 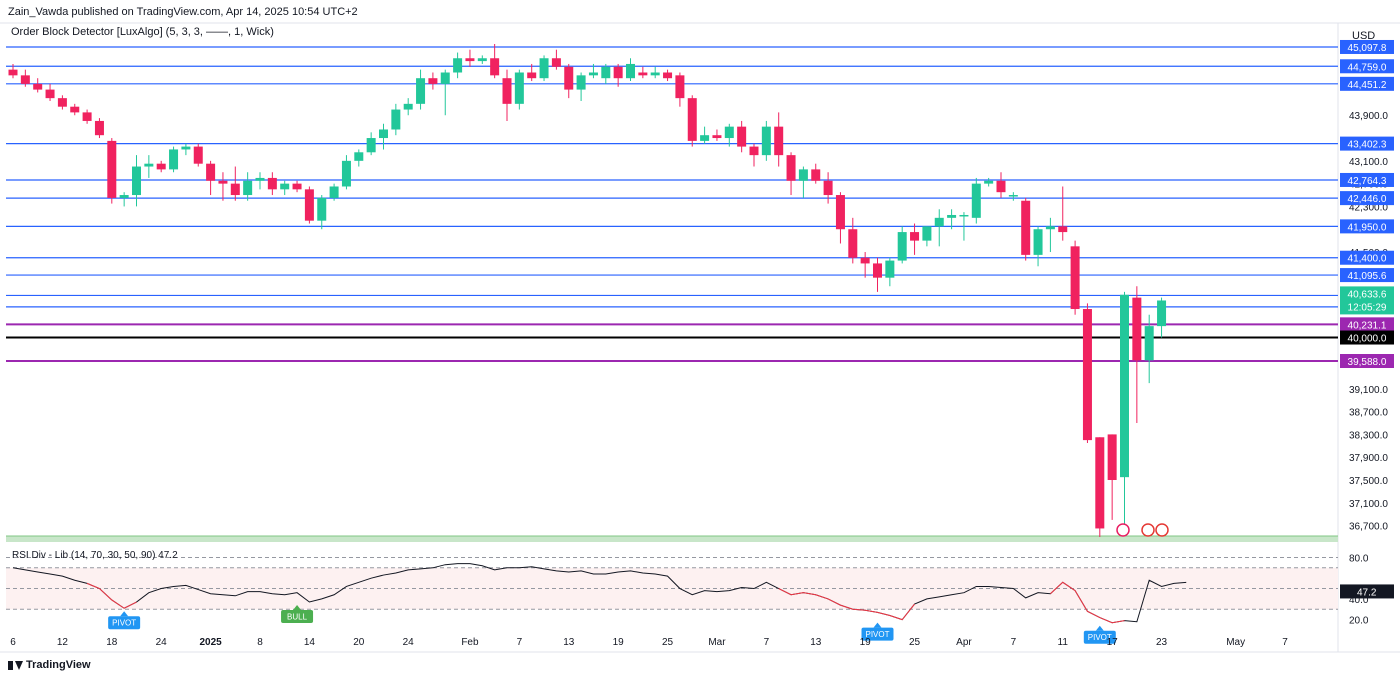 What do you see at coordinates (1367, 181) in the screenshot?
I see `price-level-label: 42,764.3` at bounding box center [1367, 181].